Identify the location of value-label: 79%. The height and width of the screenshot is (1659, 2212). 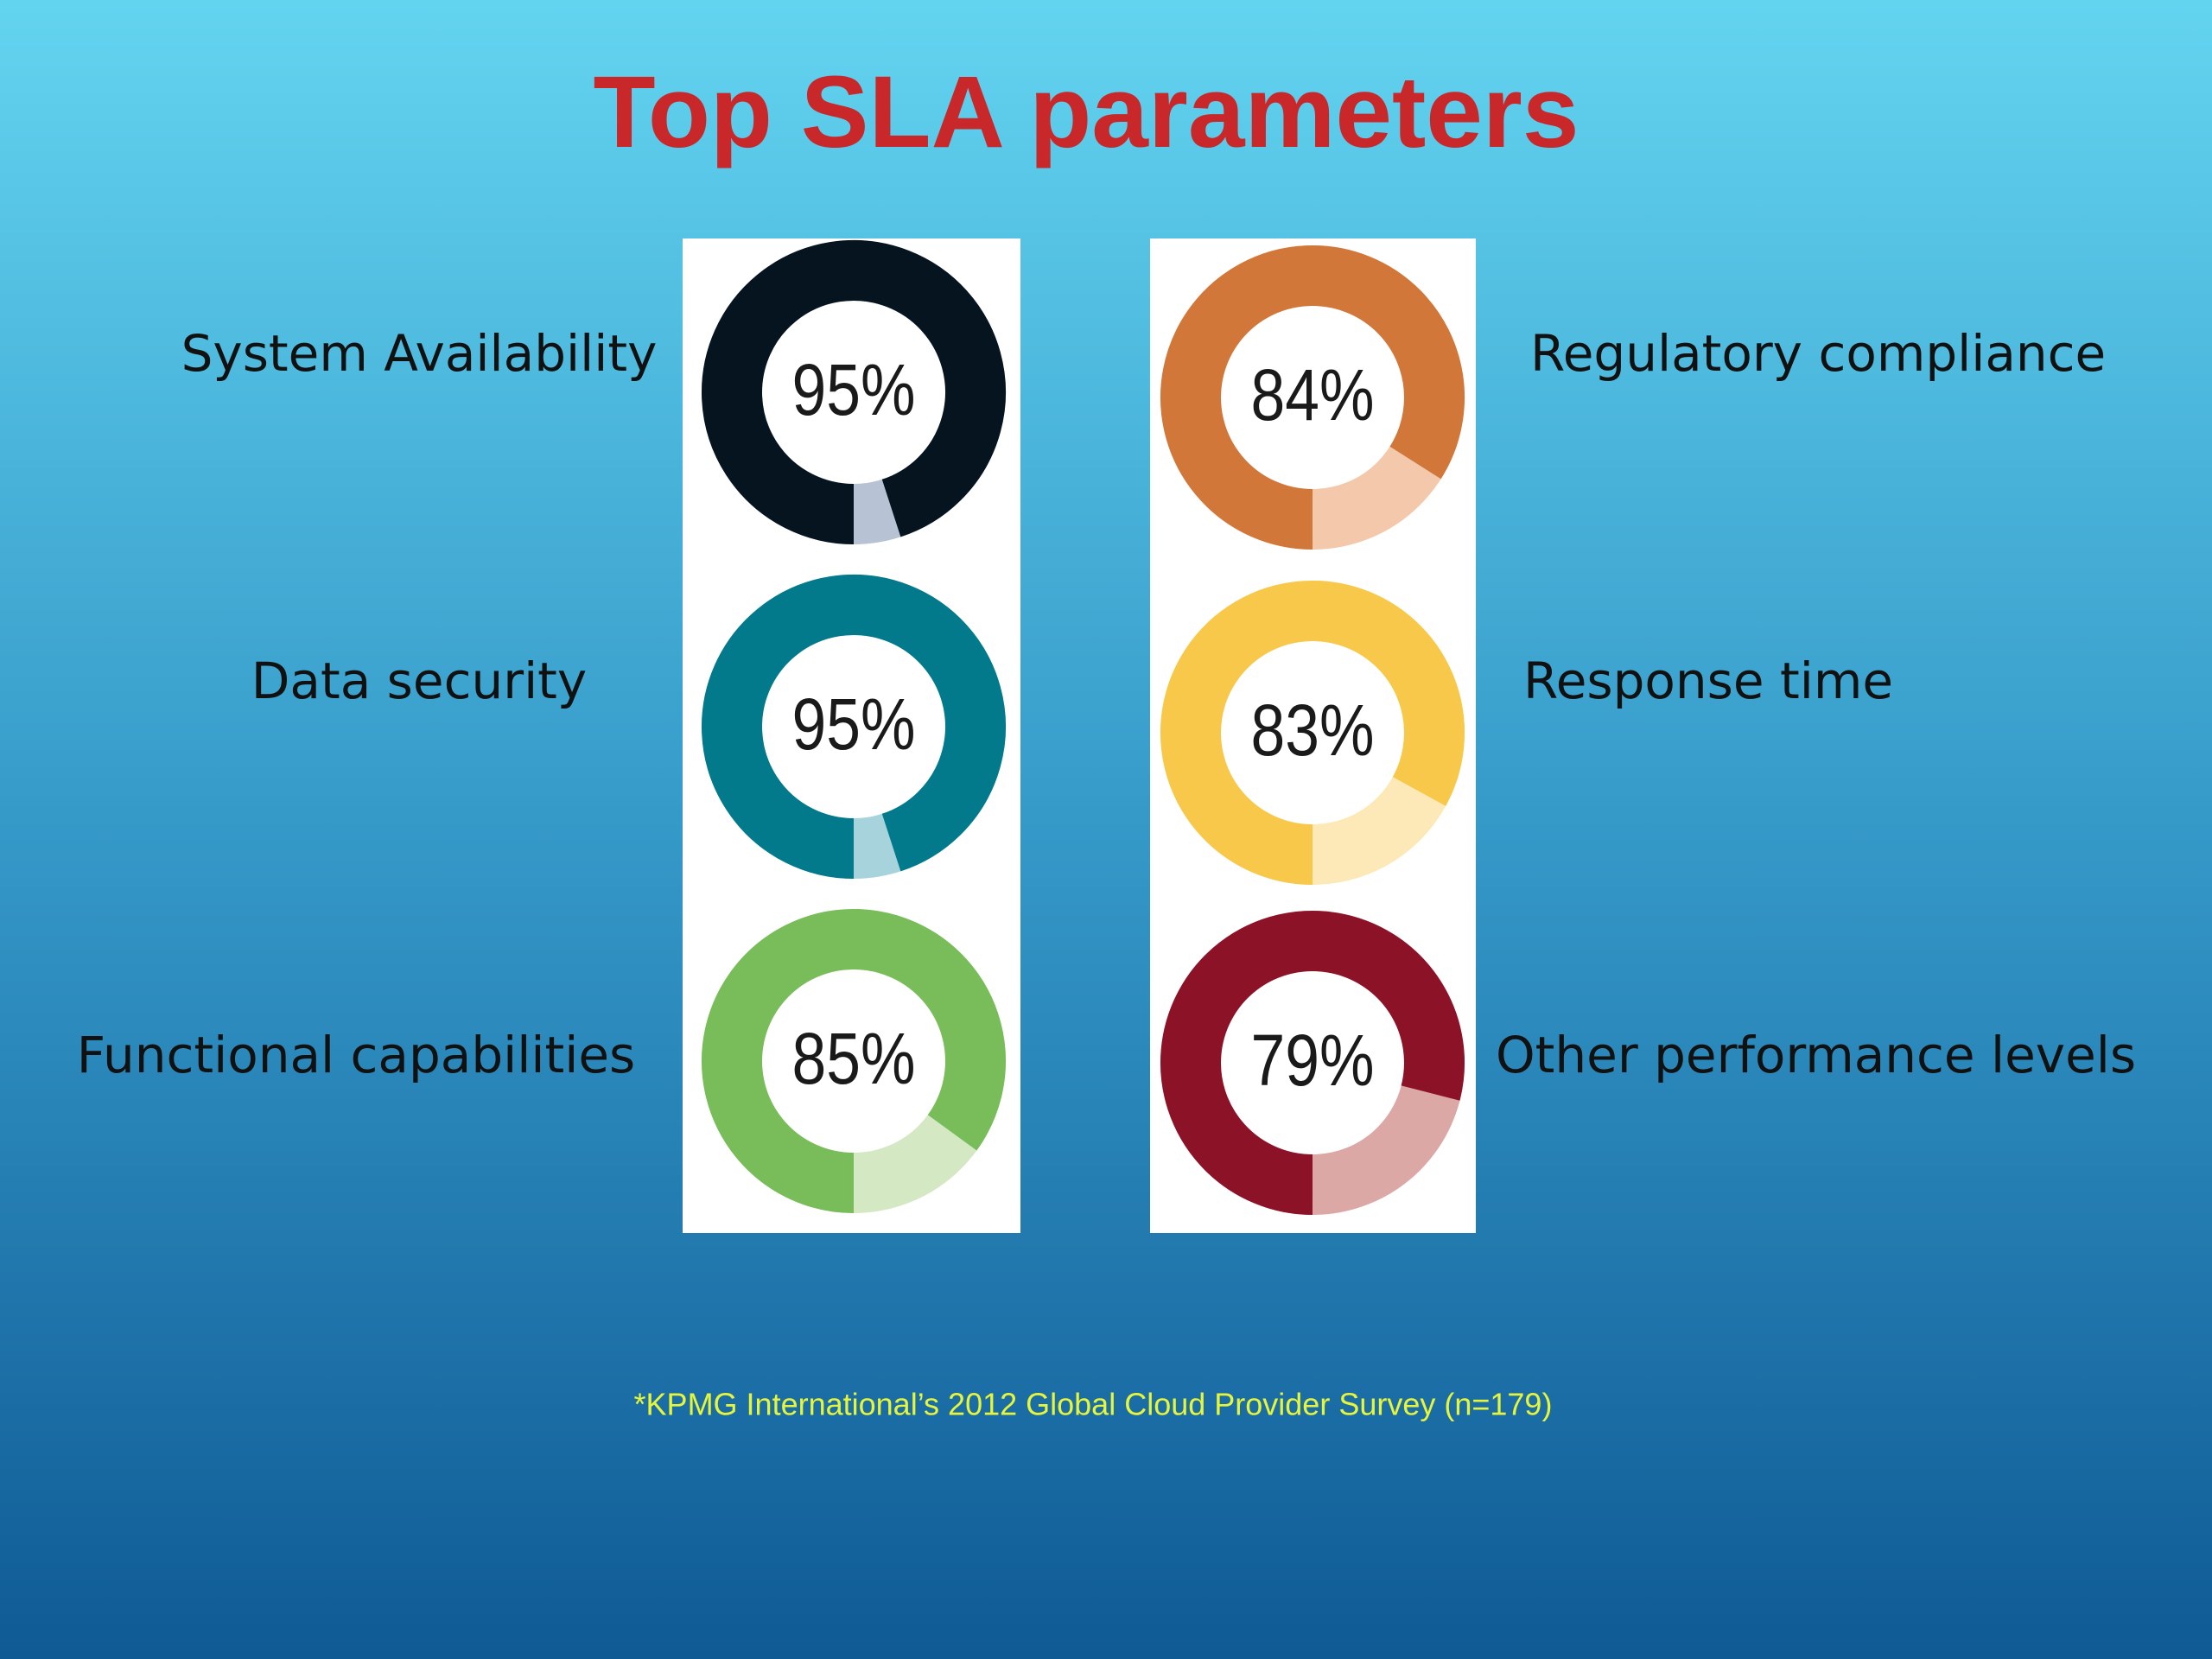
(1313, 1061).